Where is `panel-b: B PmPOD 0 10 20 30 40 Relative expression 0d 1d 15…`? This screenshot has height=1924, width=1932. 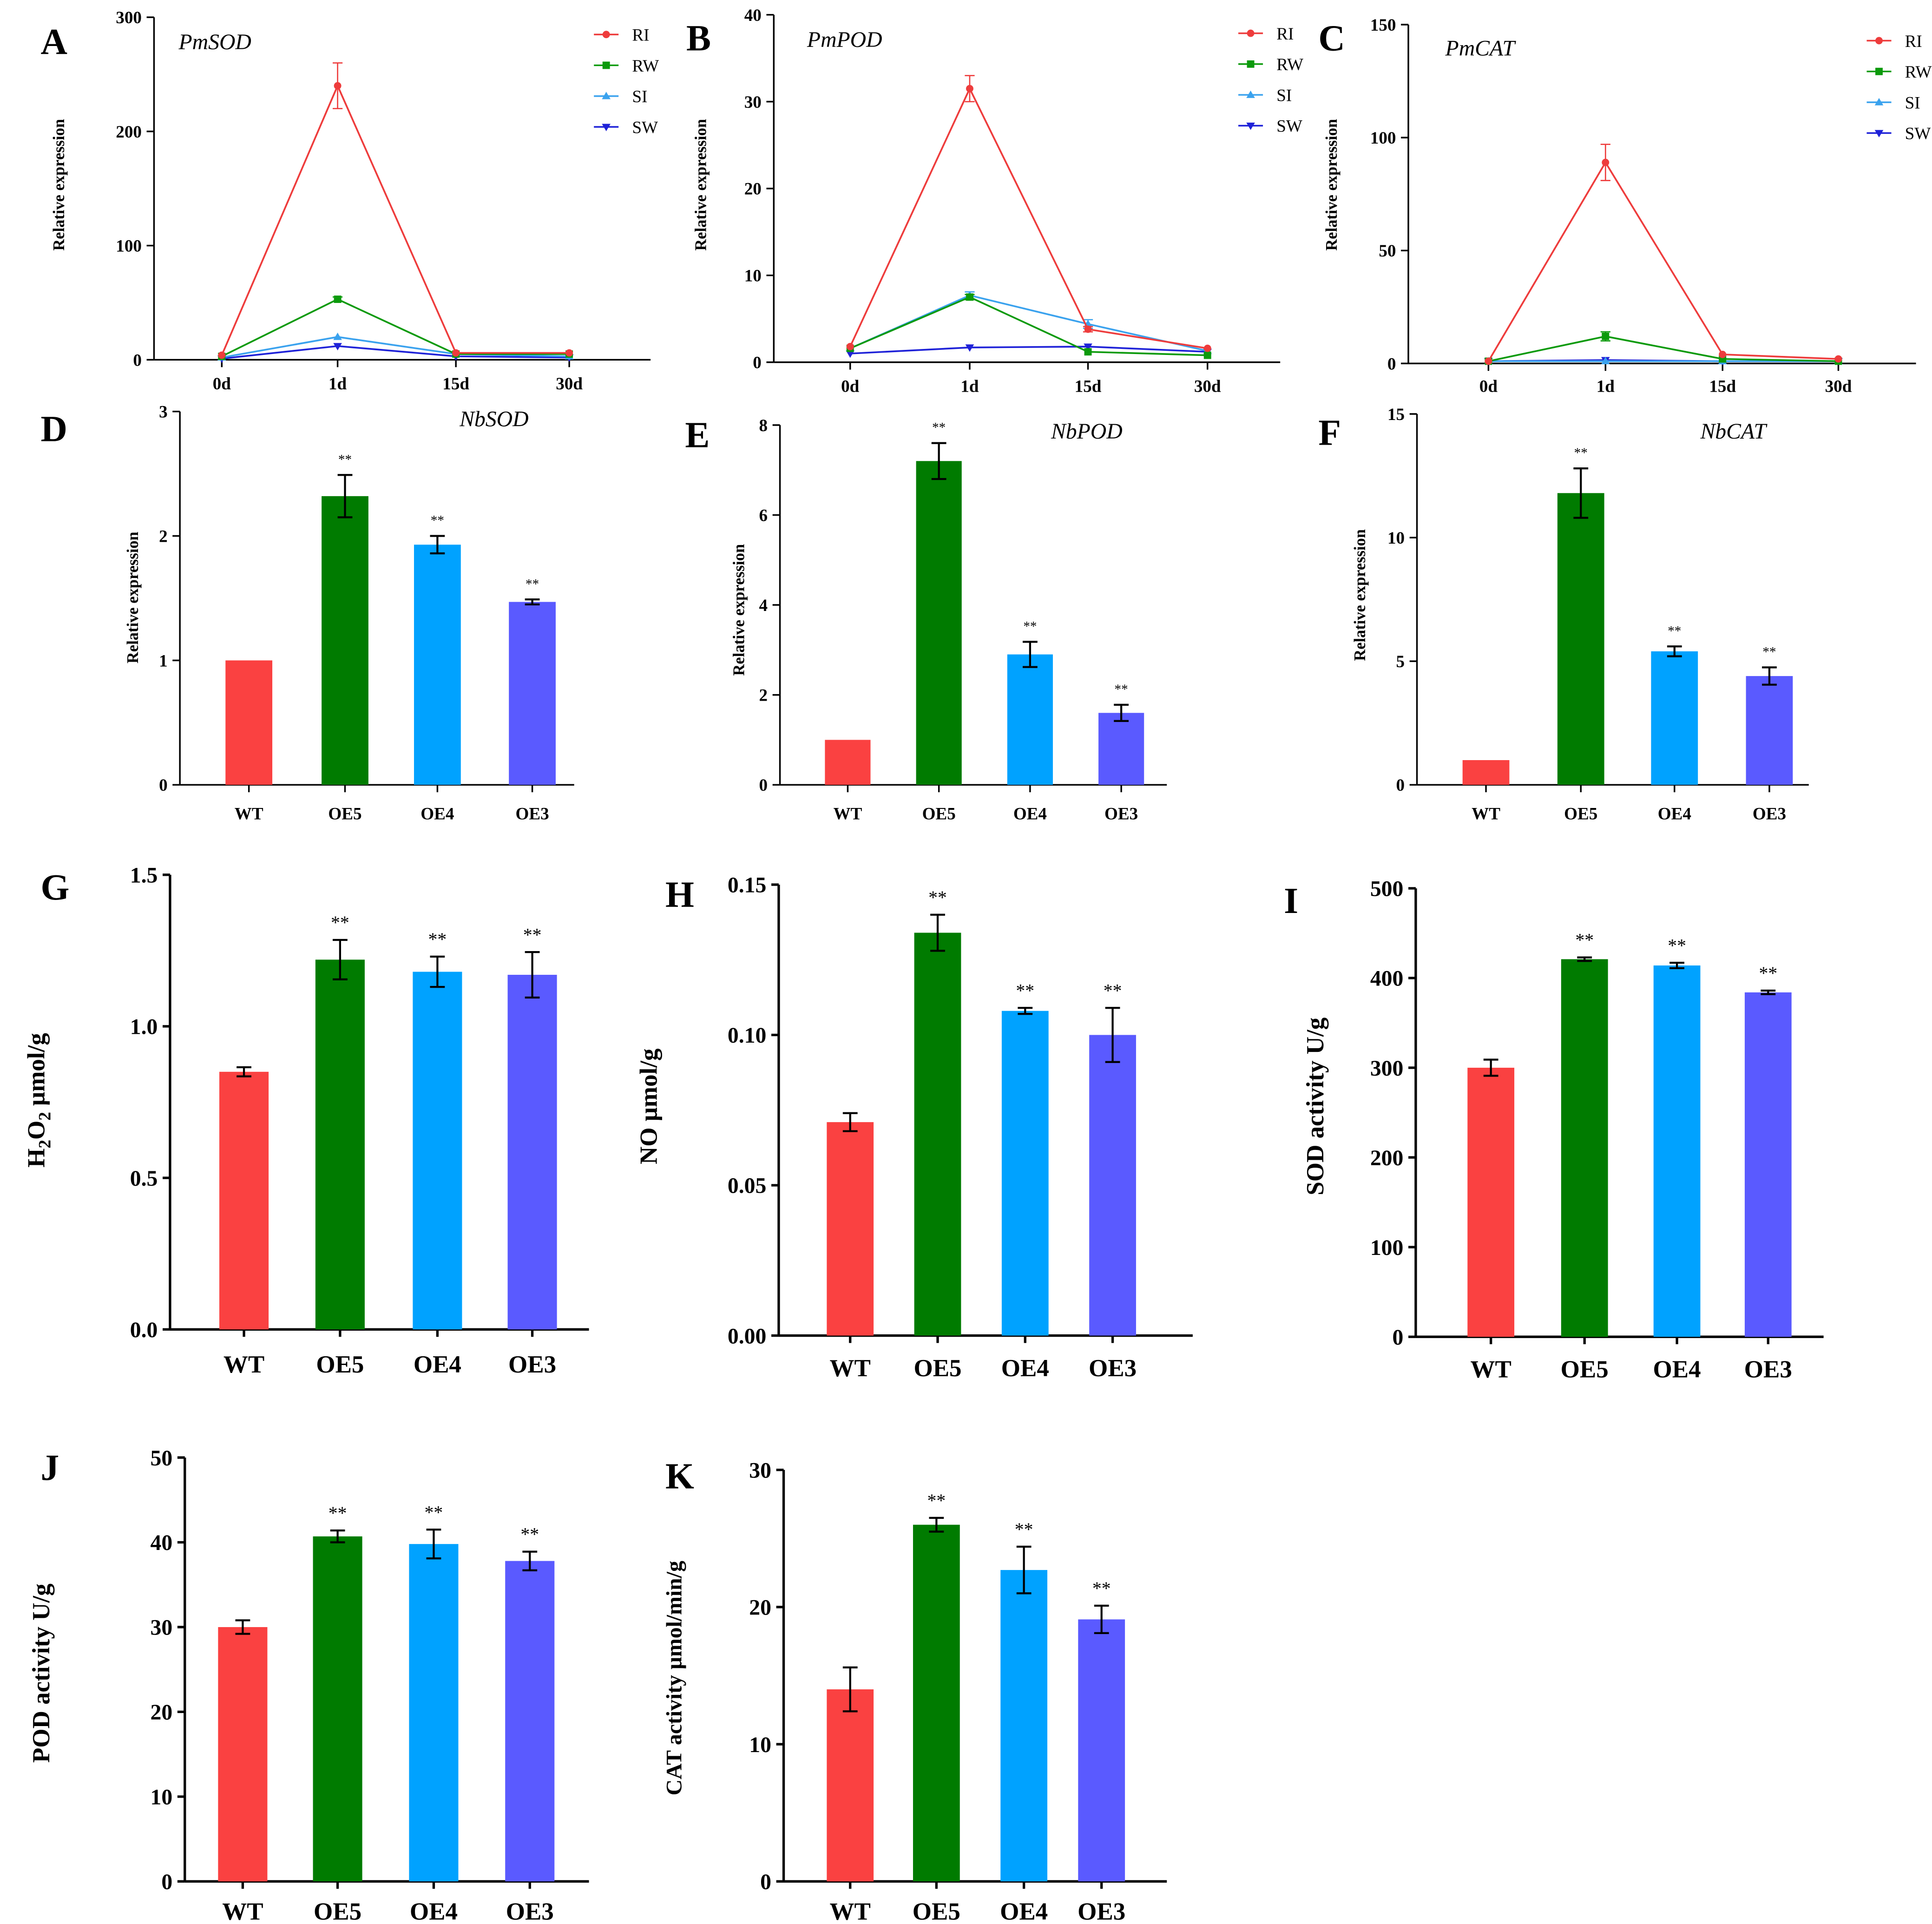
panel-b: B PmPOD 0 10 20 30 40 Relative expression 0d 1d 15… is located at coordinates (994, 201).